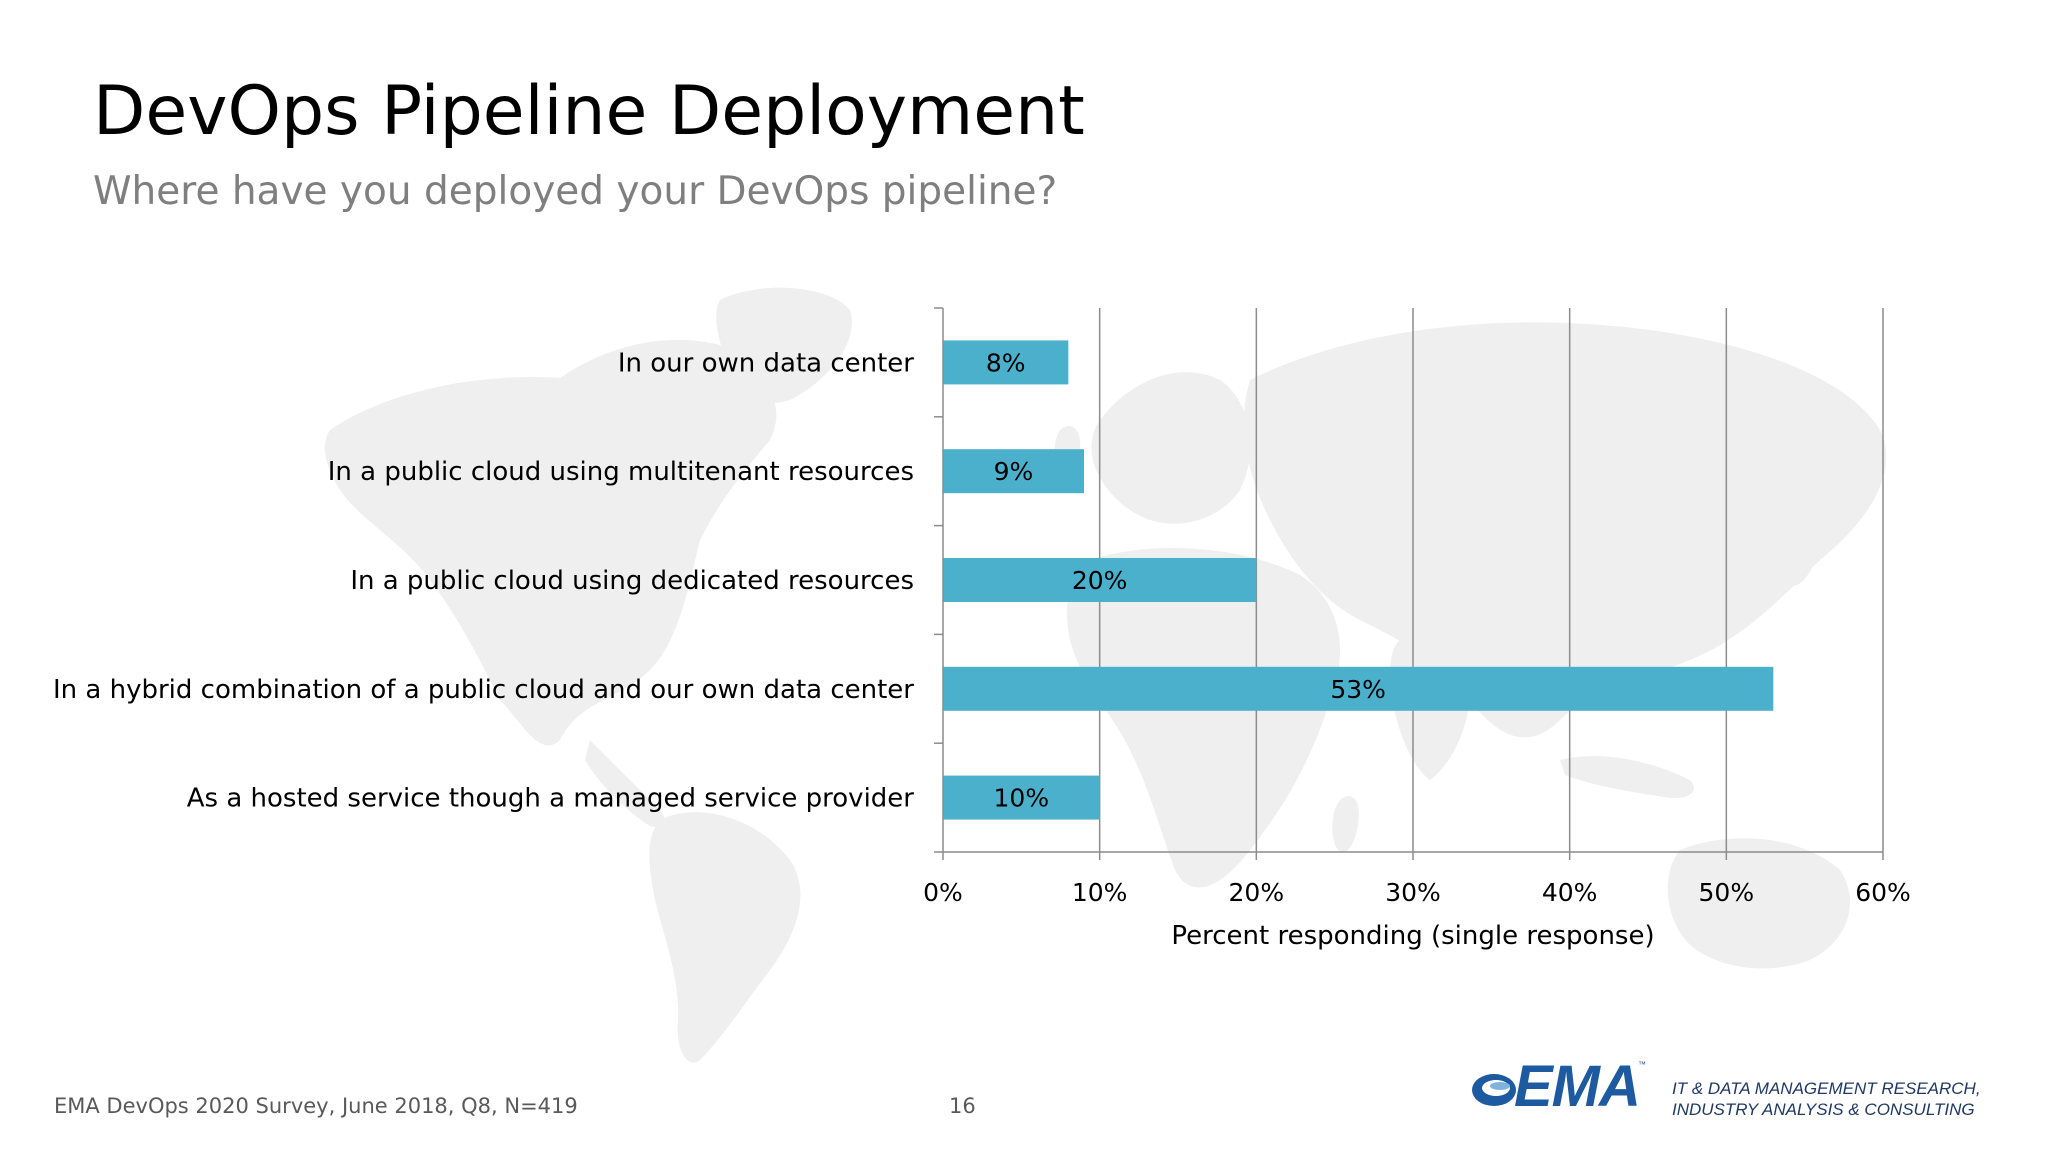  Describe the element at coordinates (1577, 1086) in the screenshot. I see `ema-wordmark: EMA` at that location.